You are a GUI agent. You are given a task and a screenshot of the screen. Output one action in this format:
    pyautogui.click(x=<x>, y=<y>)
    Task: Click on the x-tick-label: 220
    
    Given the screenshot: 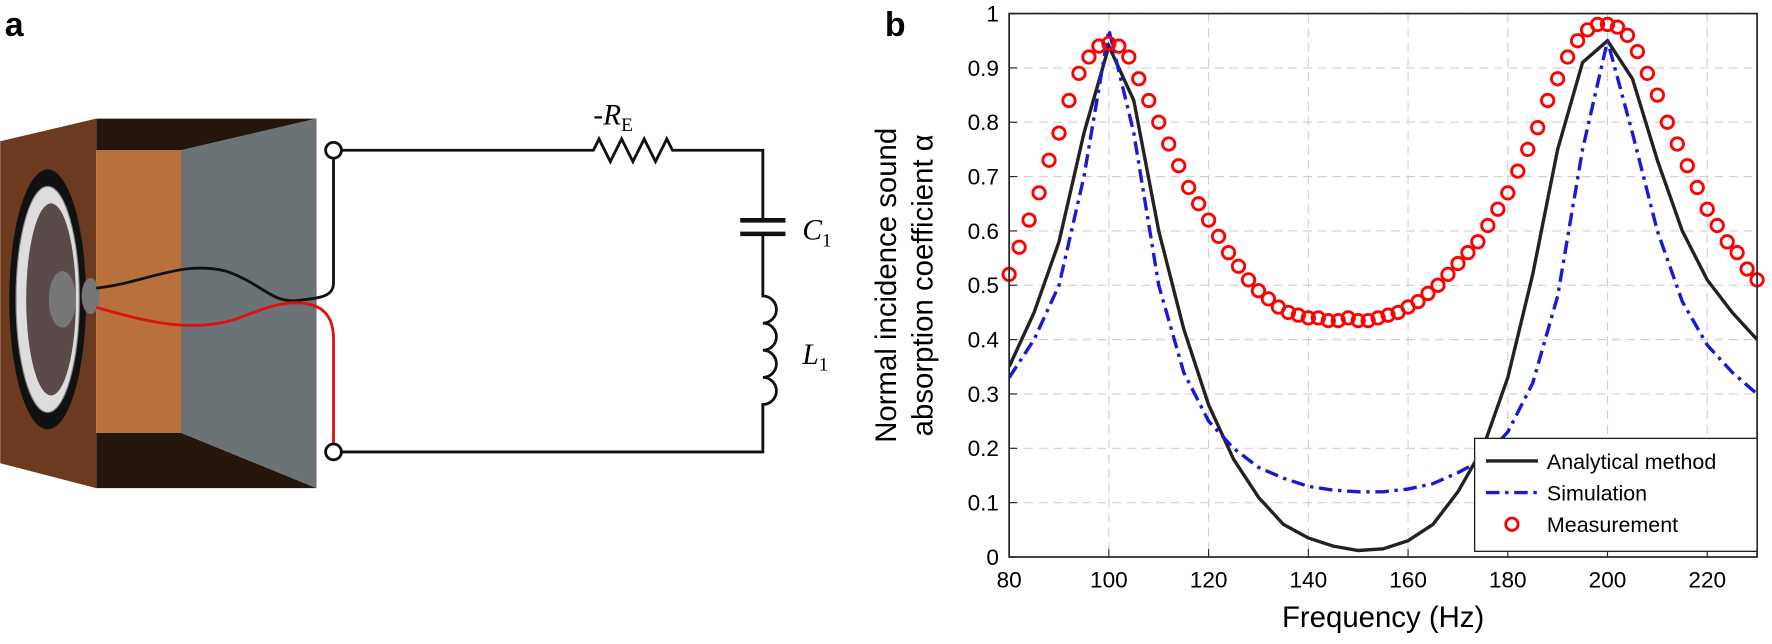 What is the action you would take?
    pyautogui.click(x=1707, y=580)
    